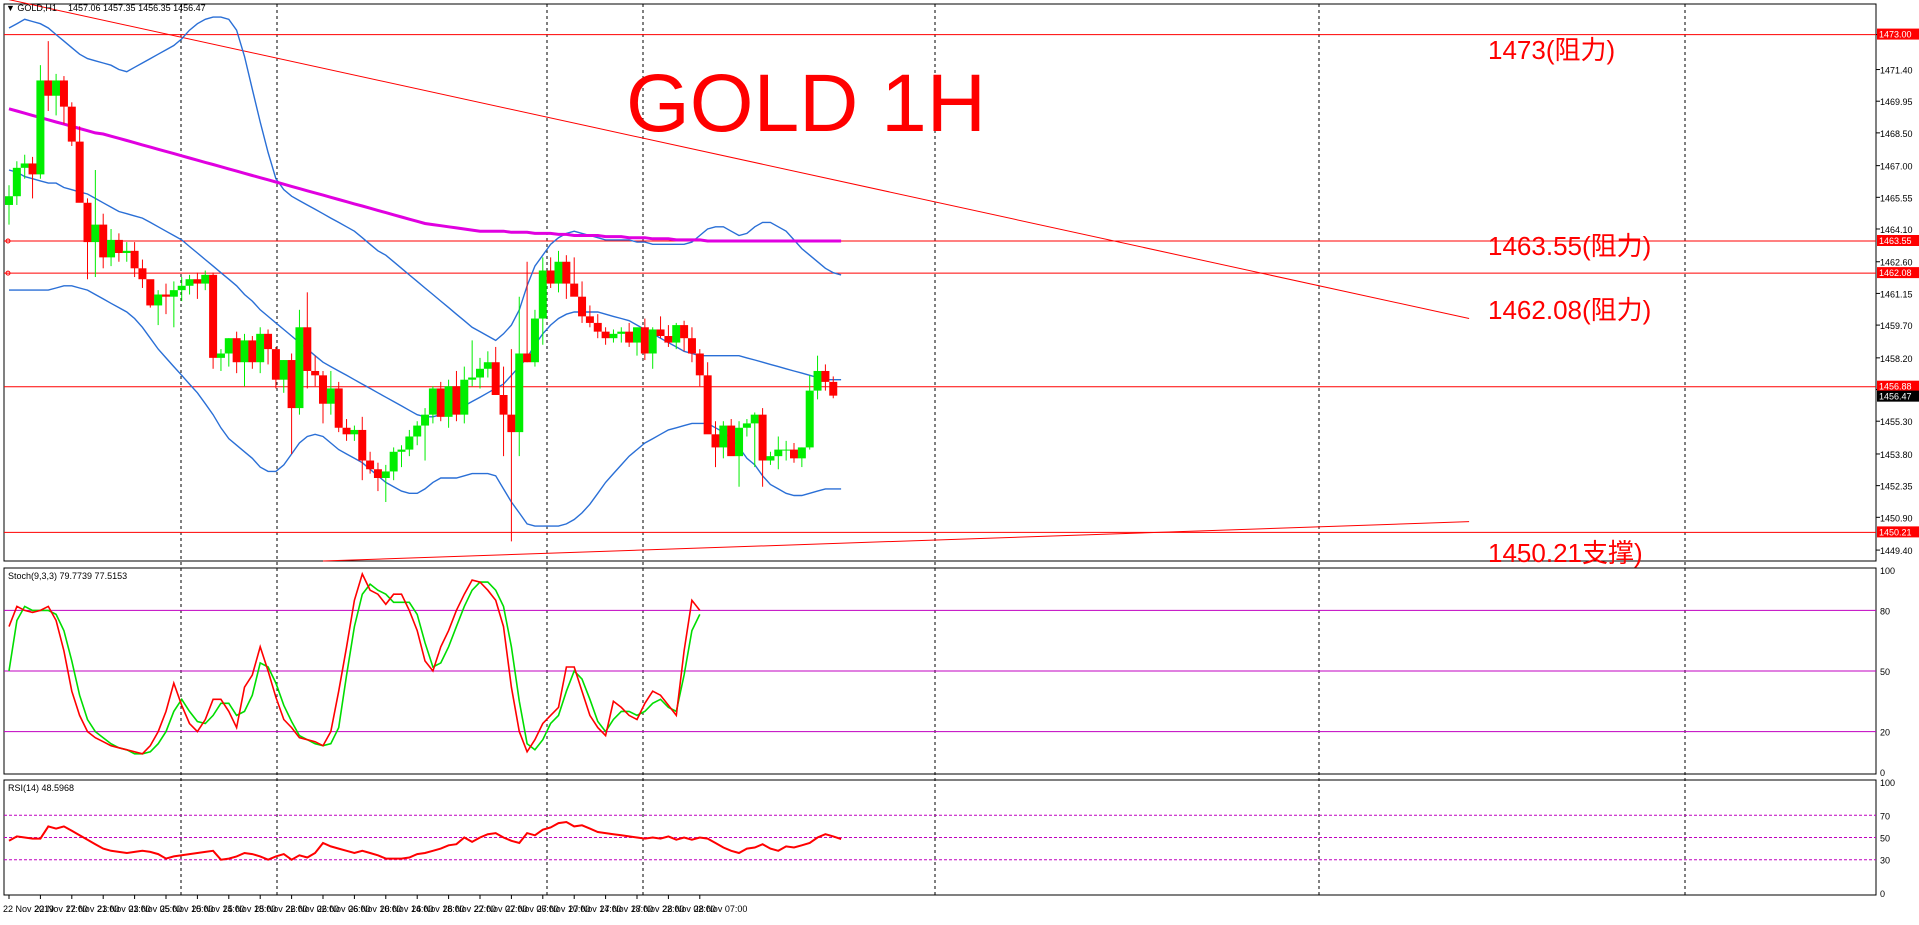 Image resolution: width=1919 pixels, height=925 pixels. What do you see at coordinates (313, 909) in the screenshot?
I see `x-tick-label: 26 Nov 02:00` at bounding box center [313, 909].